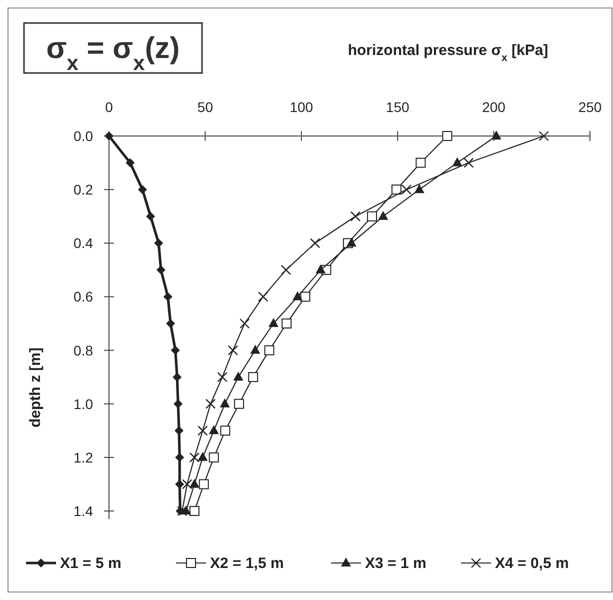 This screenshot has height=600, width=613. Describe the element at coordinates (109, 107) in the screenshot. I see `x-tick-label: 0` at that location.